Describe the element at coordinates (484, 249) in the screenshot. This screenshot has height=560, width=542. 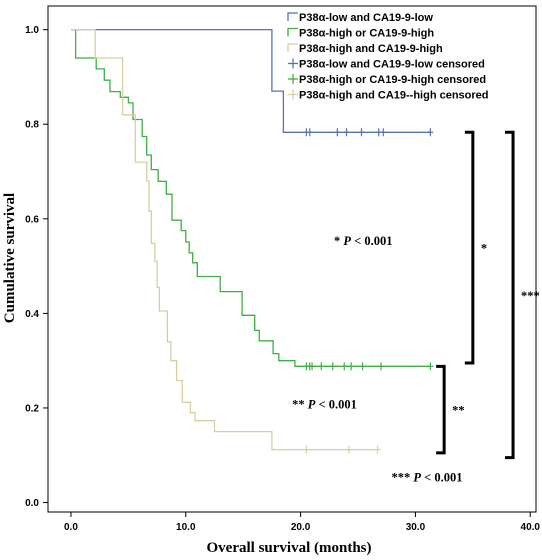
I see `bracket-label: *` at that location.